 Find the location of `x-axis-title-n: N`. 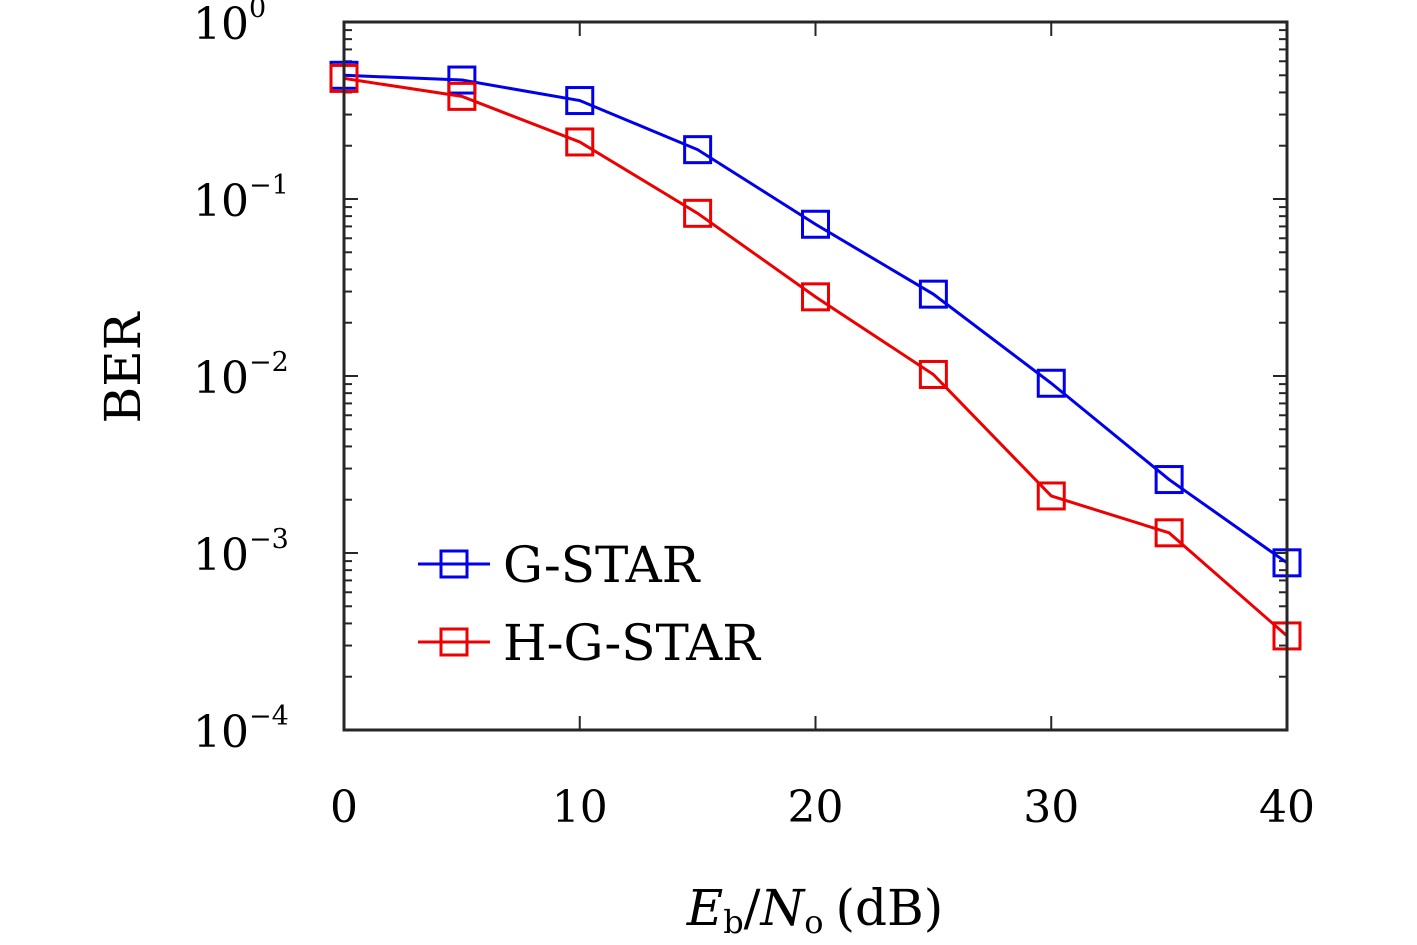

x-axis-title-n: N is located at coordinates (783, 908).